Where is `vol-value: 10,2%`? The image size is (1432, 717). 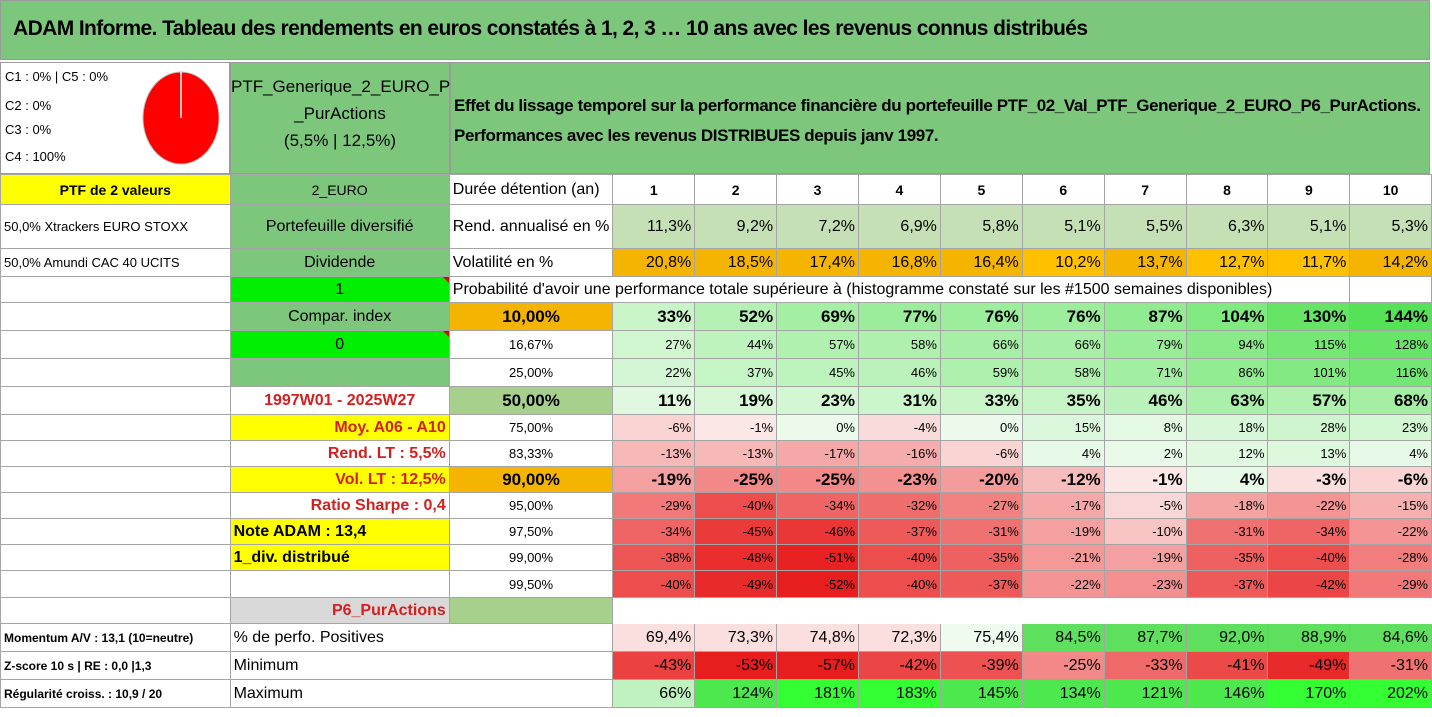 vol-value: 10,2% is located at coordinates (1063, 262).